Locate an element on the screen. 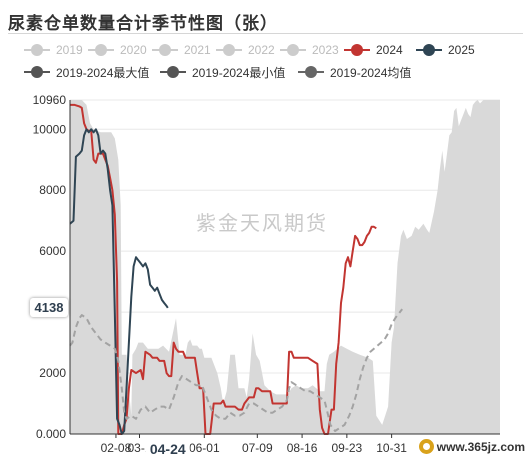  current-date-label: 04-24 is located at coordinates (168, 449).